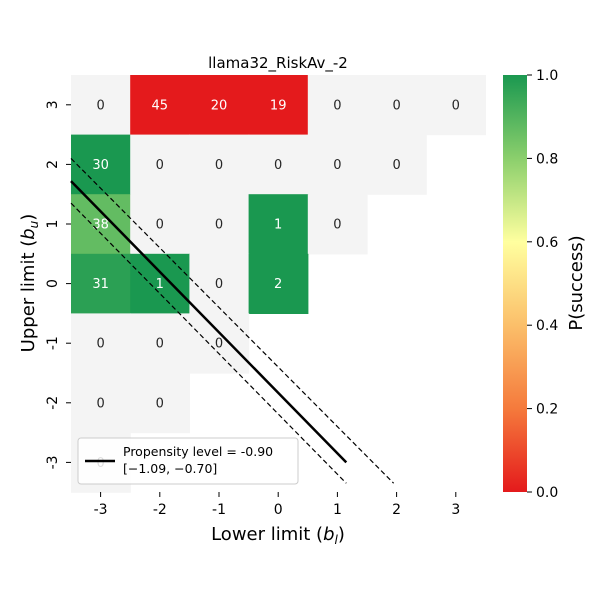 The image size is (600, 600). Describe the element at coordinates (455, 510) in the screenshot. I see `x-tick-label: 3` at that location.